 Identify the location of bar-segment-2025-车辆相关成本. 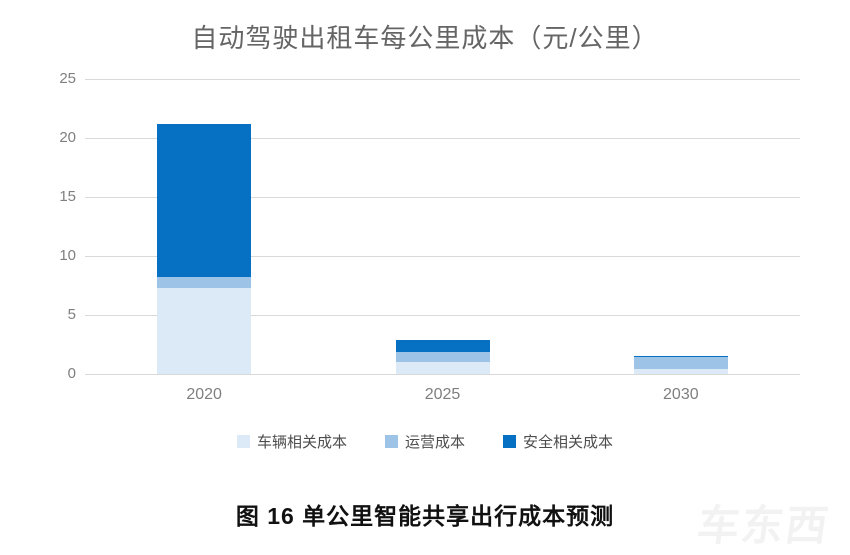
(442, 368).